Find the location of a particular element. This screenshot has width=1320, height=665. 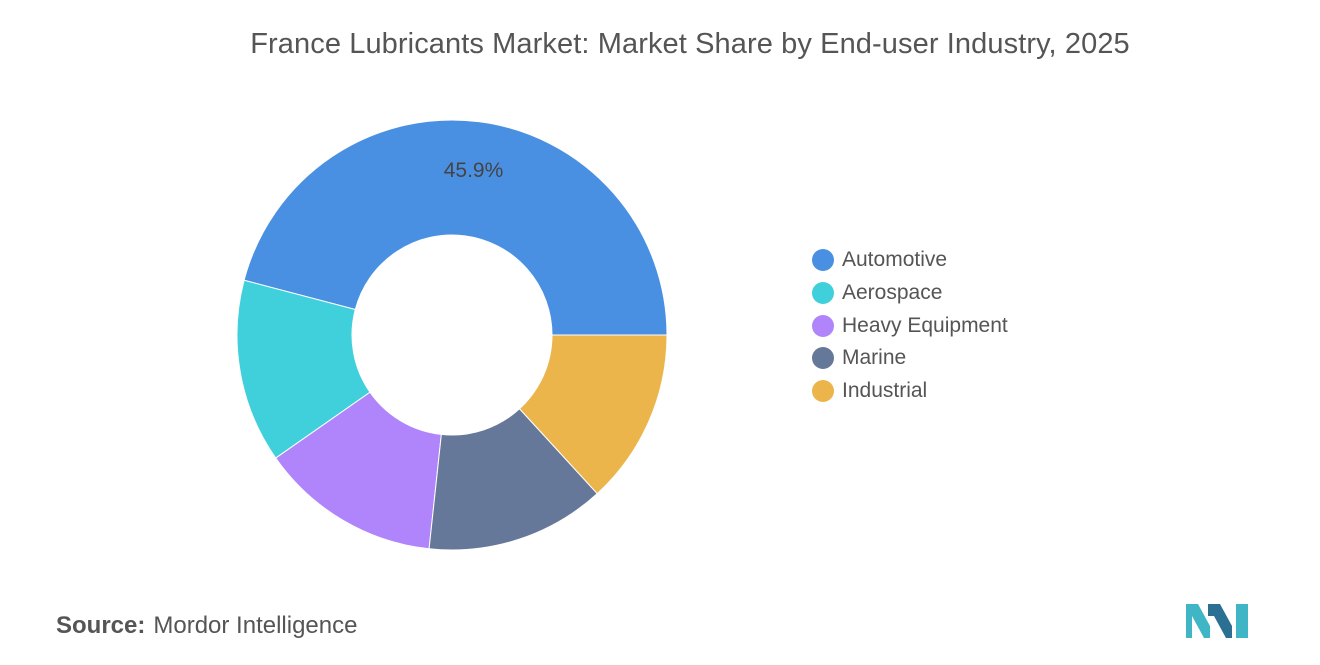

data-label-automotive: 45.9% is located at coordinates (474, 170).